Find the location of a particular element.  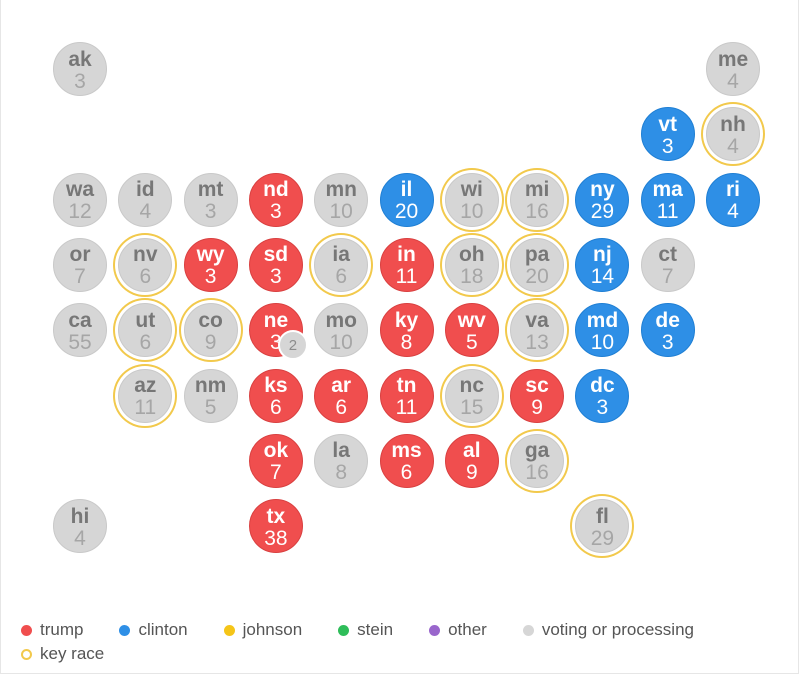

state-tile-de: de 3 is located at coordinates (667, 330).